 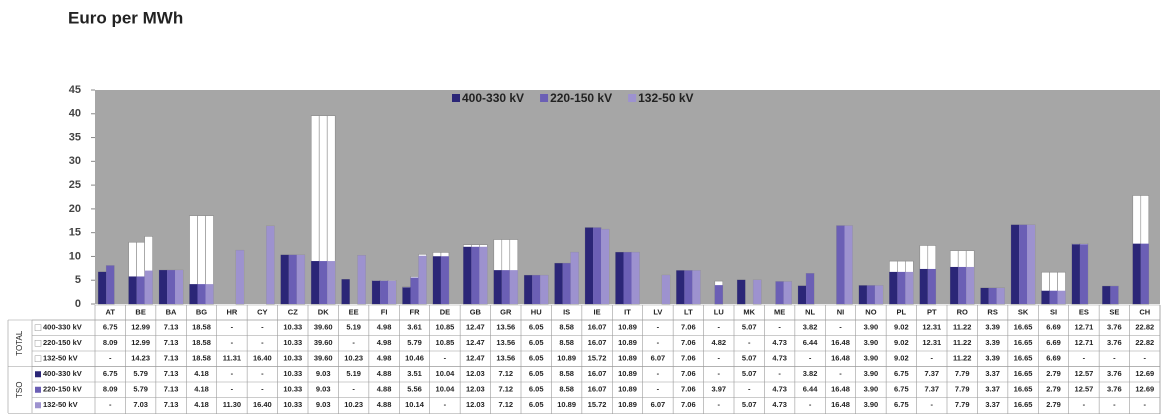 I want to click on group-label: TOTAL, so click(x=19, y=343).